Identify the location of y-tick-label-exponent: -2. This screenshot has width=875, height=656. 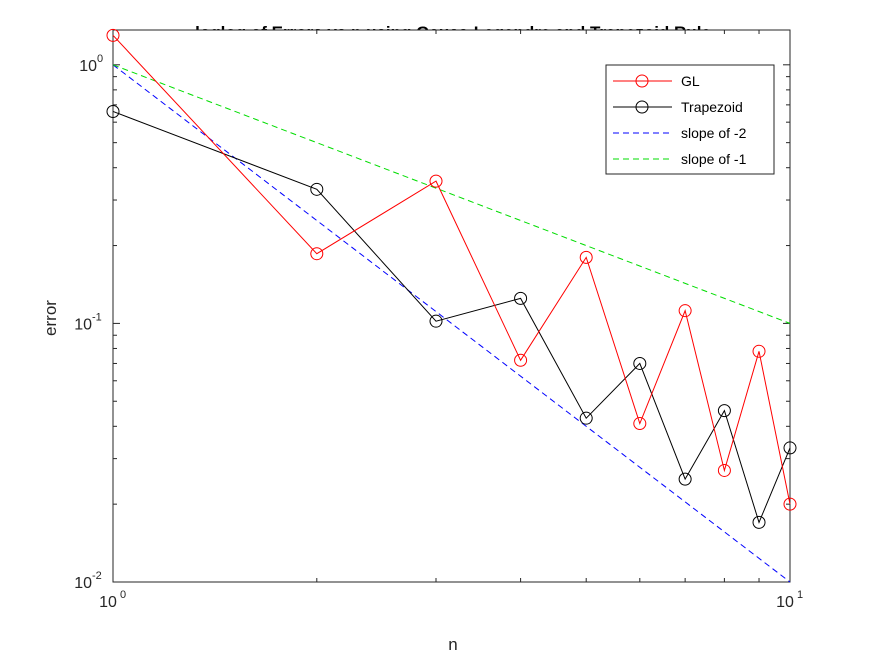
(97, 576).